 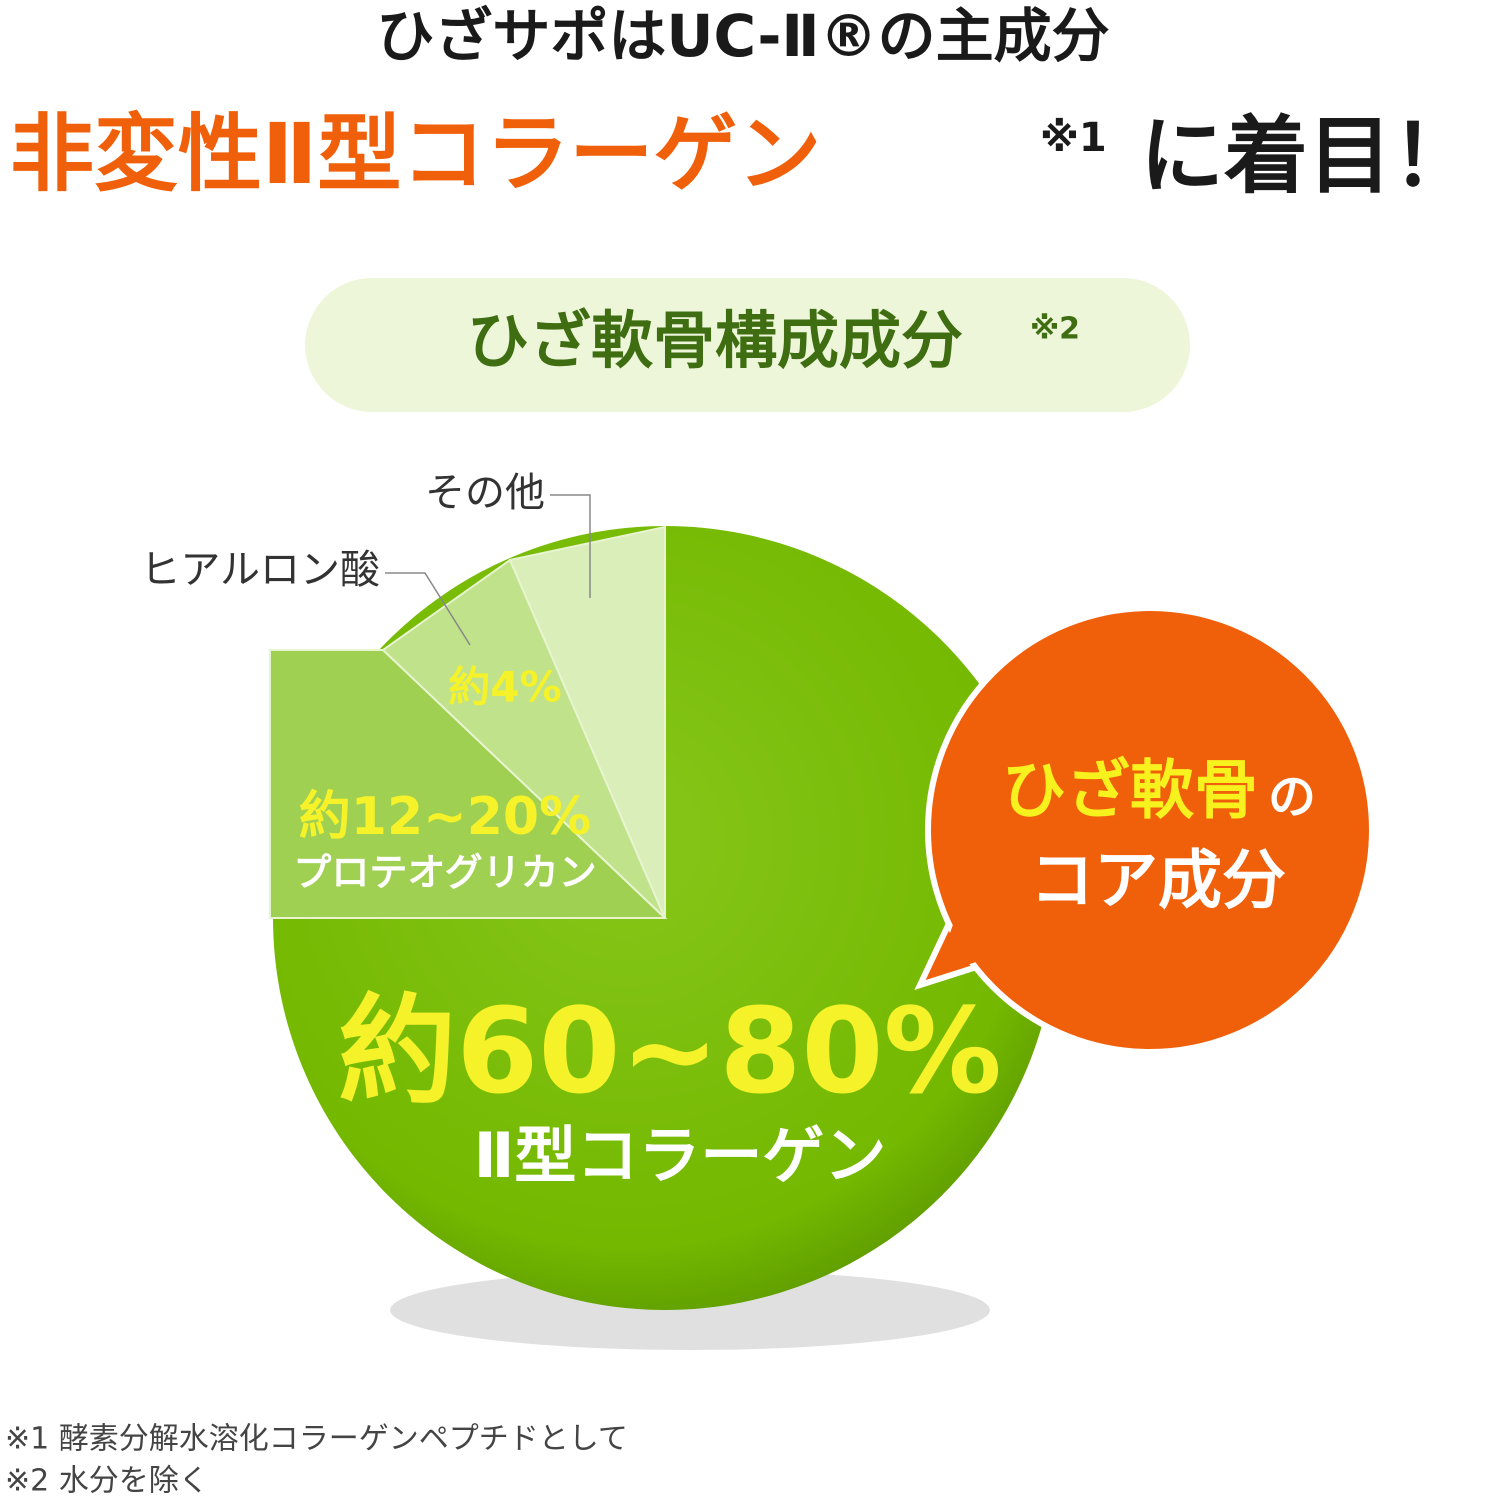 I want to click on footnote: ※2 水分を除く, so click(x=107, y=1481).